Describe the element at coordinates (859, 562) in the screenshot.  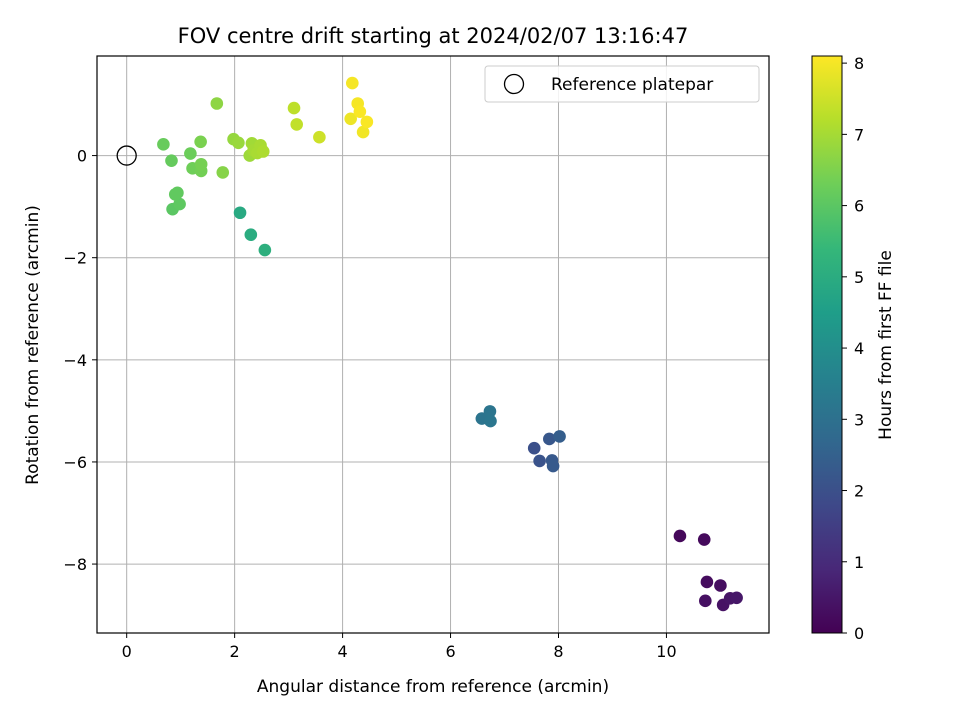
I see `colorbar-tick-label: 1` at that location.